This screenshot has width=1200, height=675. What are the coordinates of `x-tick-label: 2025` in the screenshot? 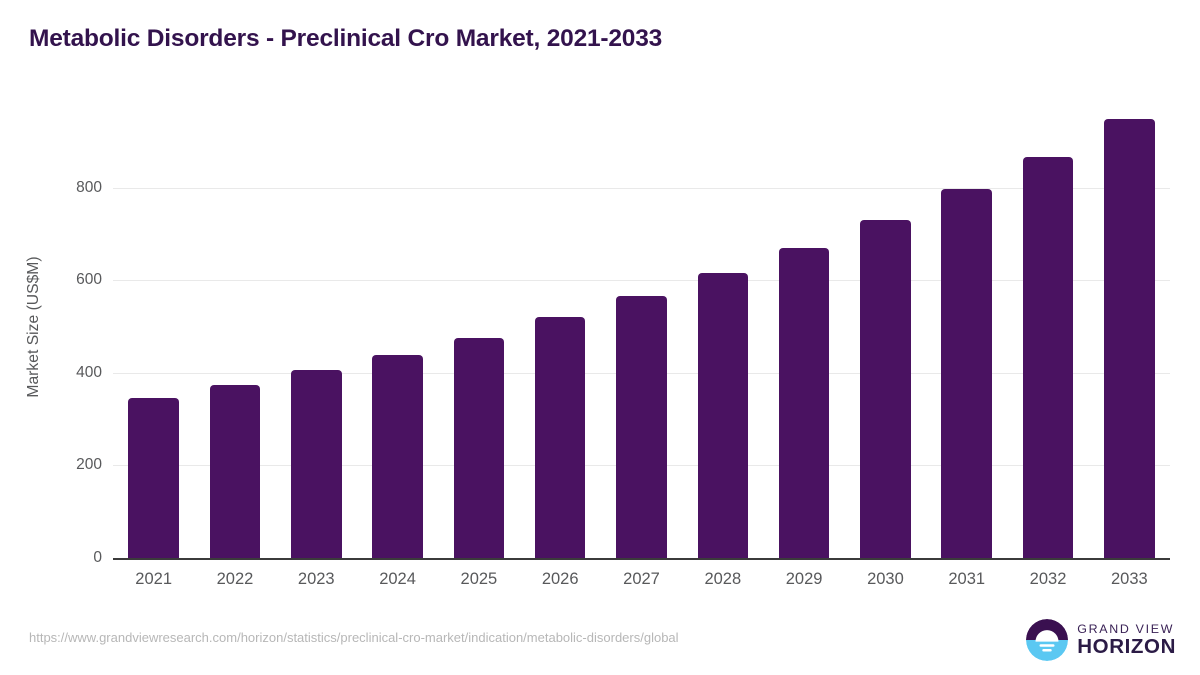 It's located at (479, 579).